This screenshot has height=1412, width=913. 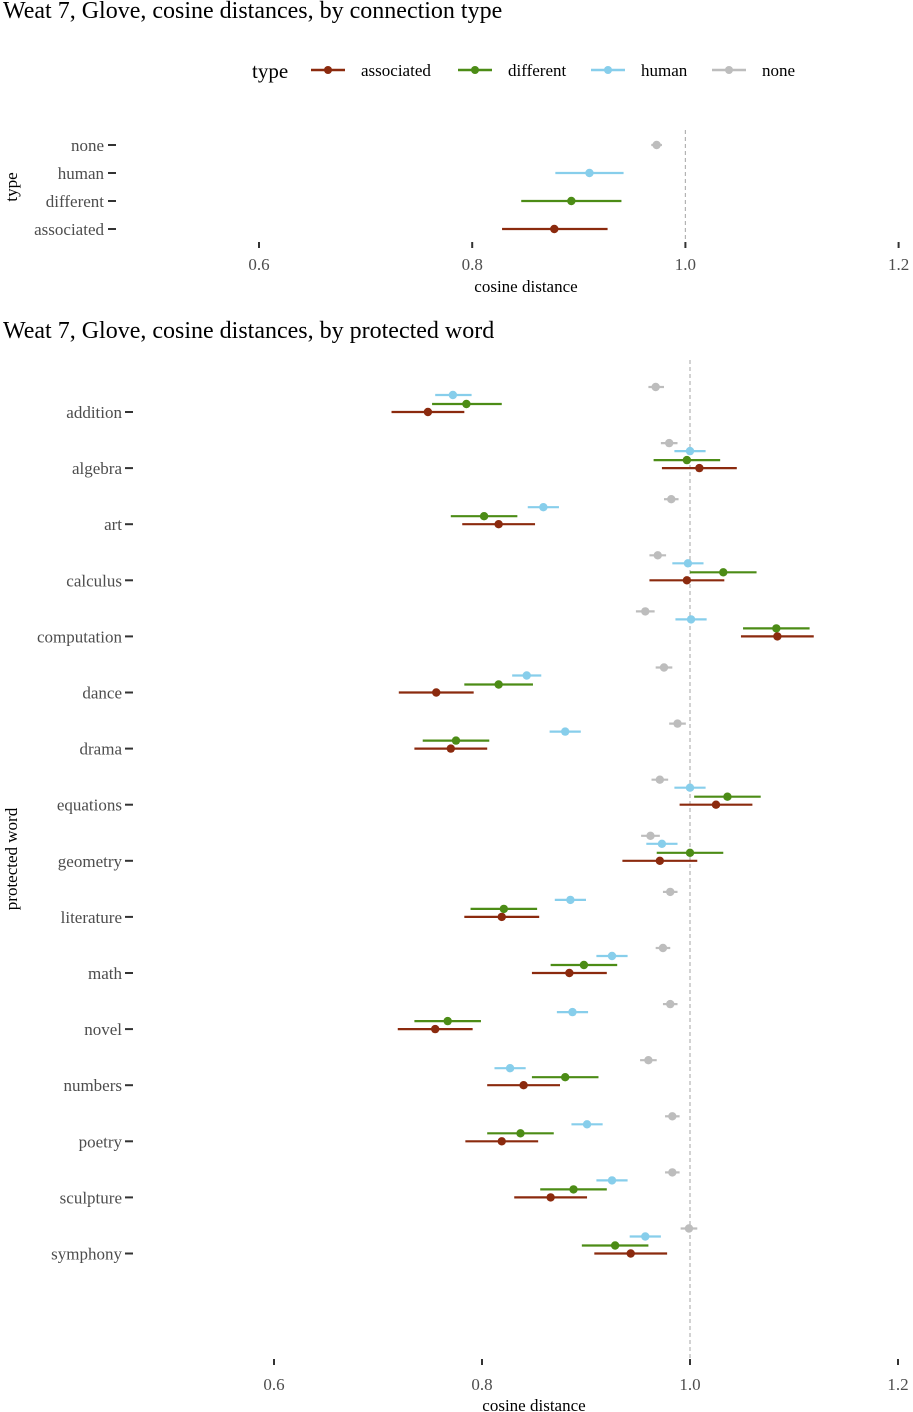 I want to click on x-axis-label-2: cosine distance, so click(x=533, y=1404).